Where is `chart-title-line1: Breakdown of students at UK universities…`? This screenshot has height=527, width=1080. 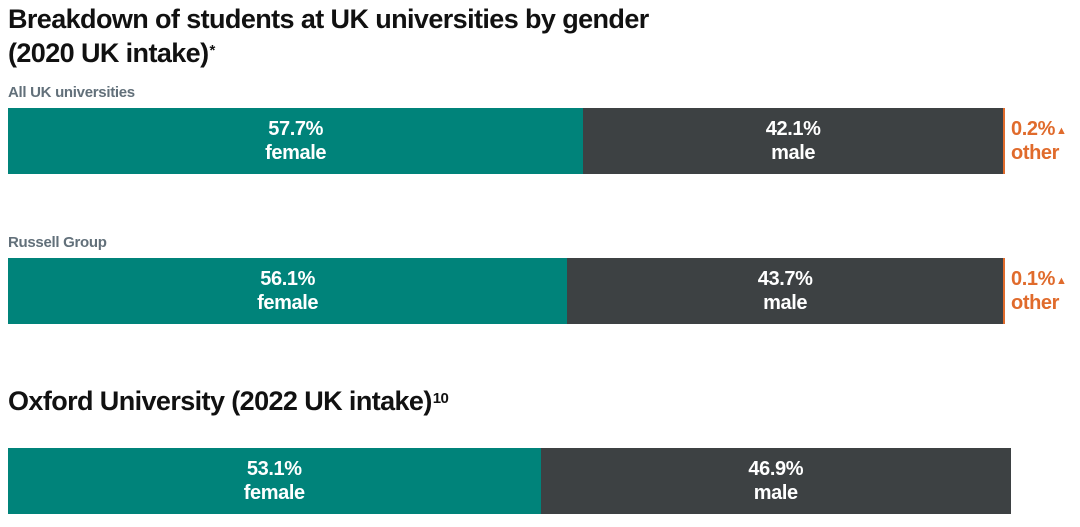
chart-title-line1: Breakdown of students at UK universities… is located at coordinates (328, 19).